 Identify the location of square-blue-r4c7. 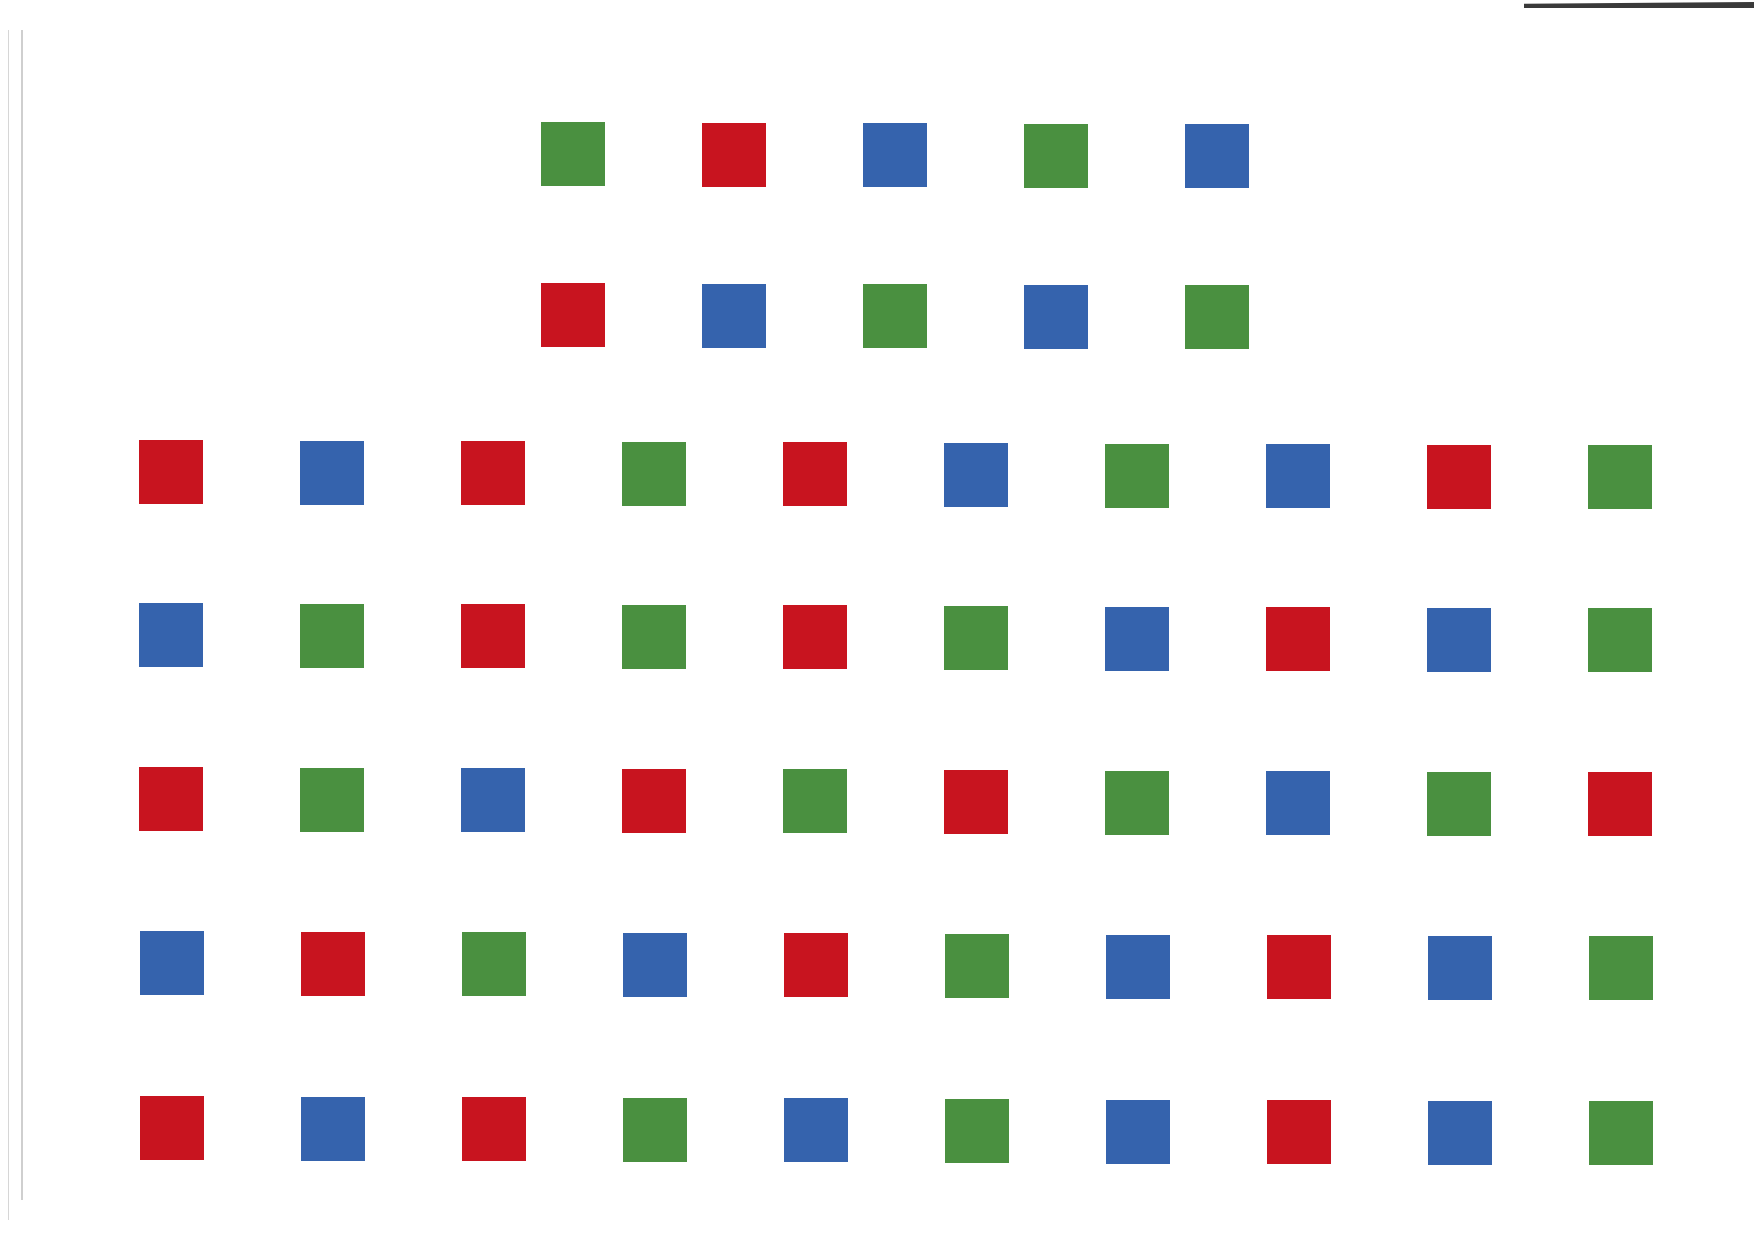
(1136, 638).